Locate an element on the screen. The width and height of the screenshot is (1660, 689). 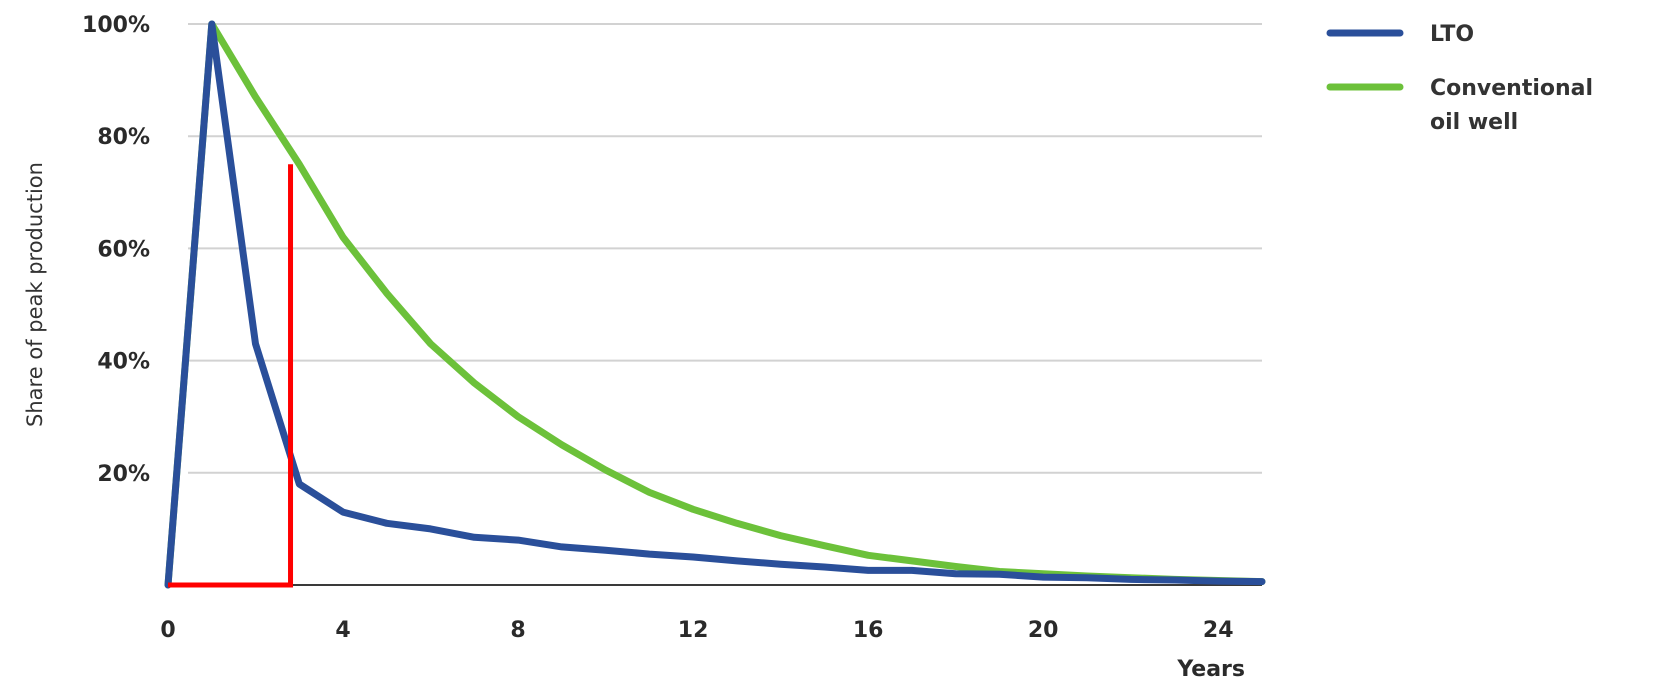
y-tick-label: 60% is located at coordinates (123, 249).